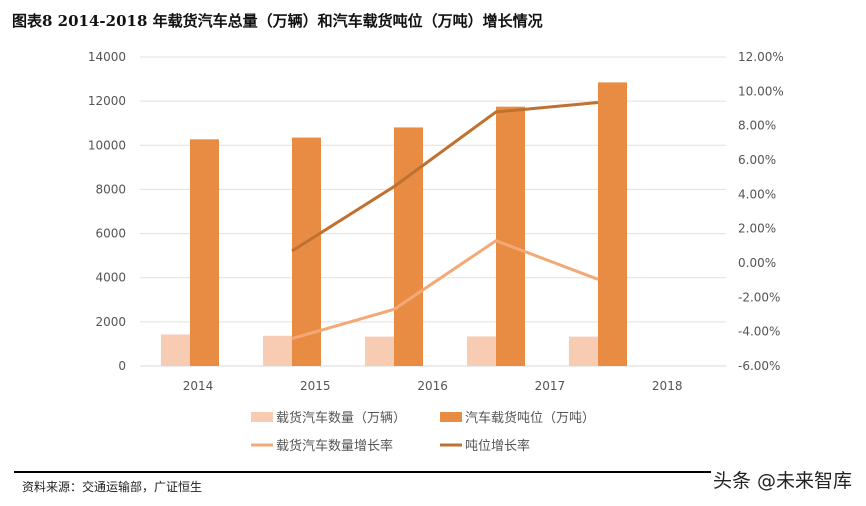 This screenshot has height=506, width=866. I want to click on right-tick-label: 8.00%, so click(757, 126).